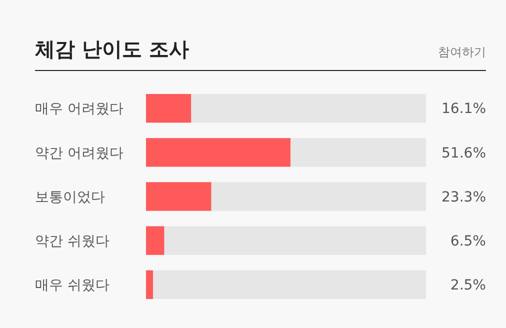  Describe the element at coordinates (468, 241) in the screenshot. I see `data-label: 6.5%` at that location.